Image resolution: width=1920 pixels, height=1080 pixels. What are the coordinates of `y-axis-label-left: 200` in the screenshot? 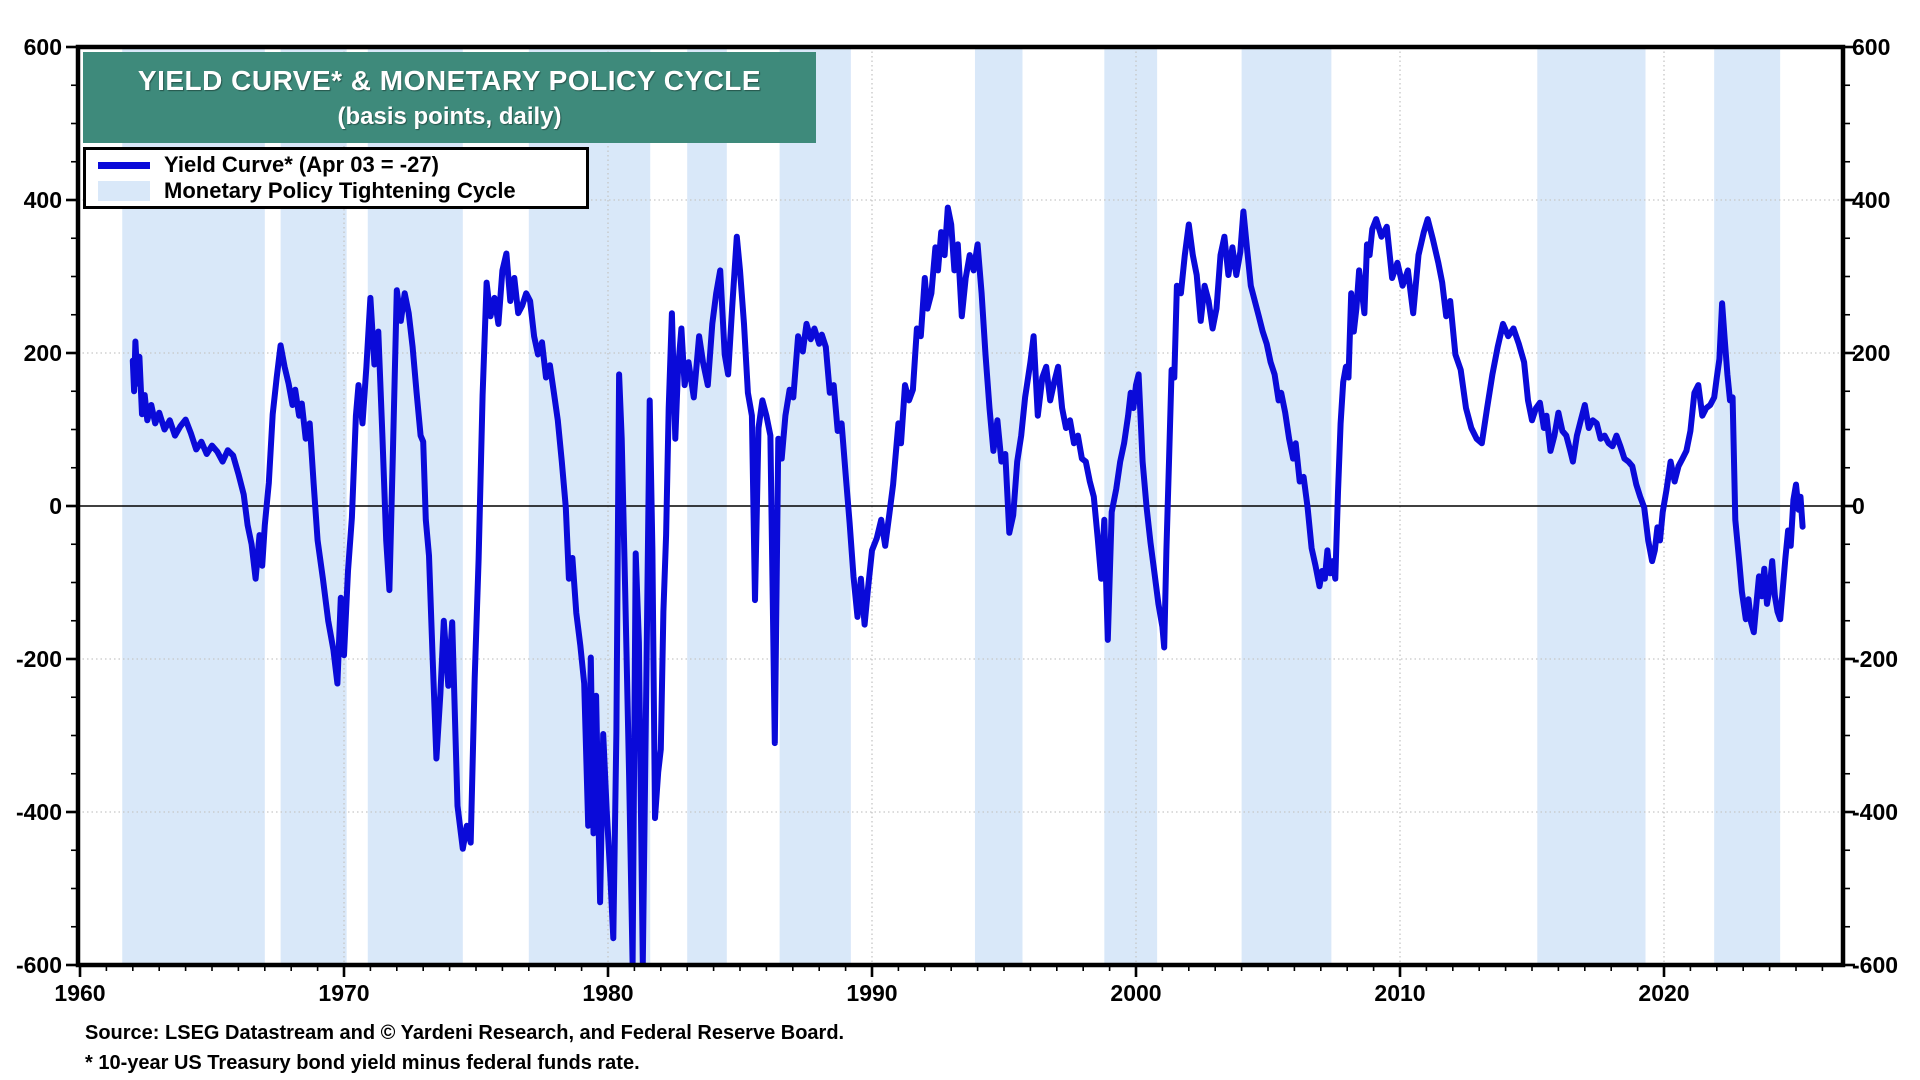 It's located at (42, 353).